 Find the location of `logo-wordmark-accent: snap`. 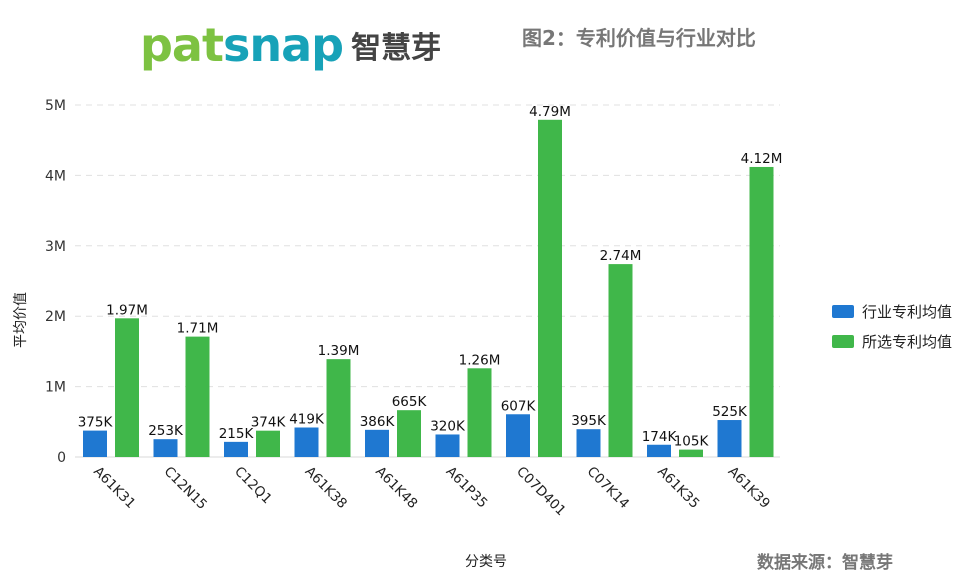

logo-wordmark-accent: snap is located at coordinates (283, 45).